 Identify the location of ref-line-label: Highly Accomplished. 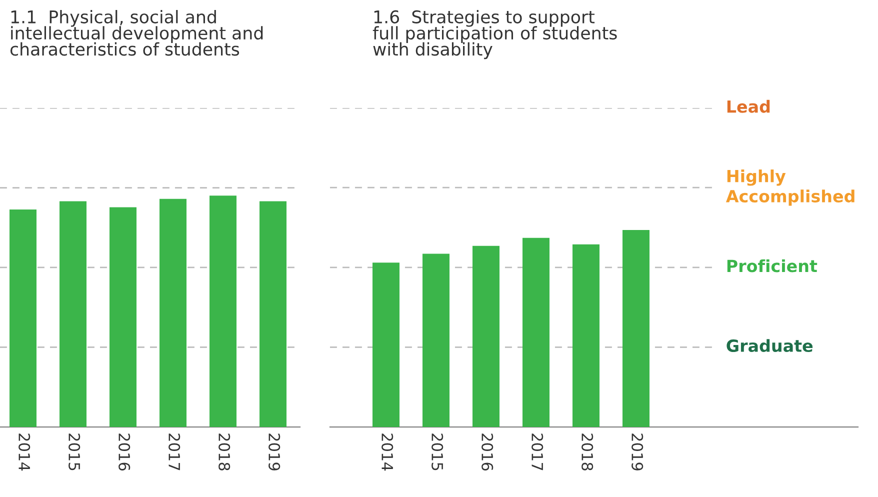
(790, 188).